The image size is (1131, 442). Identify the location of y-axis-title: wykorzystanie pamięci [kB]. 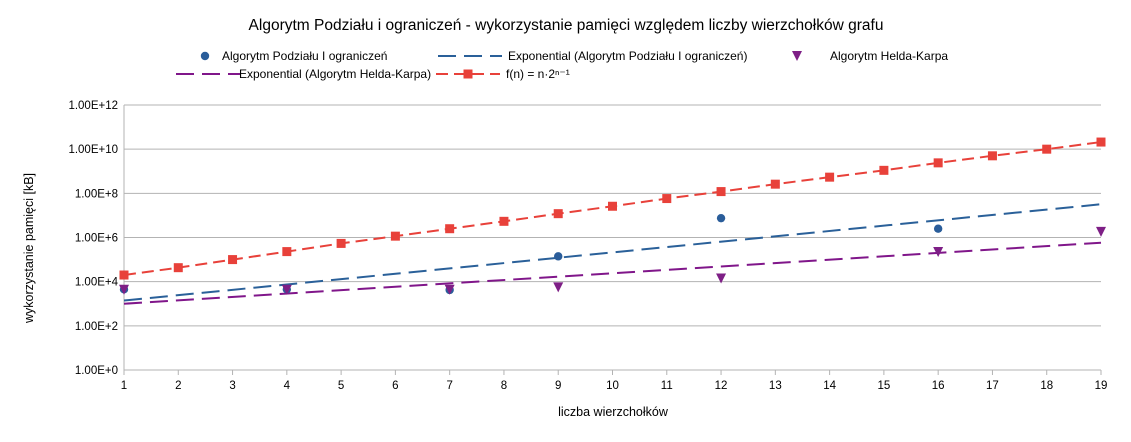
(29, 248).